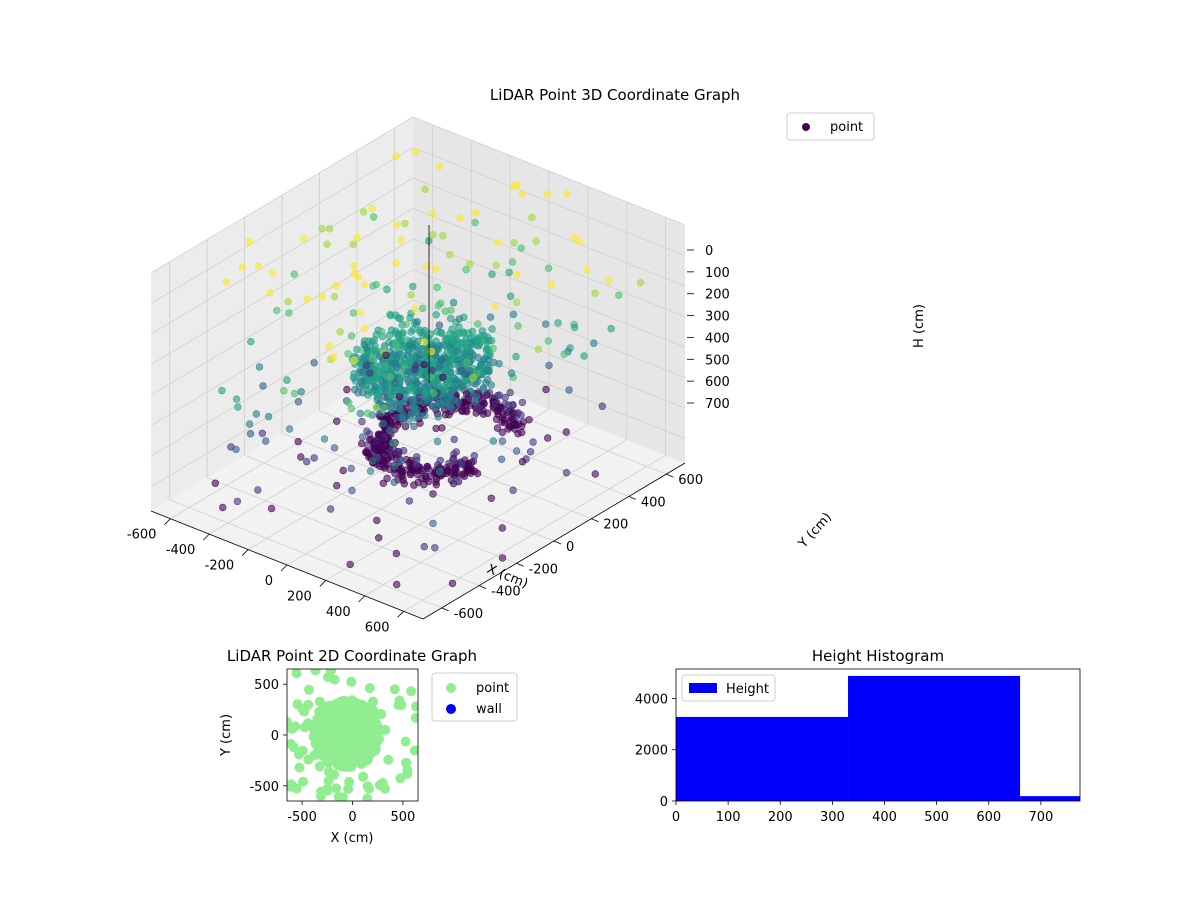  I want to click on chart-title-histogram: Height Histogram, so click(878, 656).